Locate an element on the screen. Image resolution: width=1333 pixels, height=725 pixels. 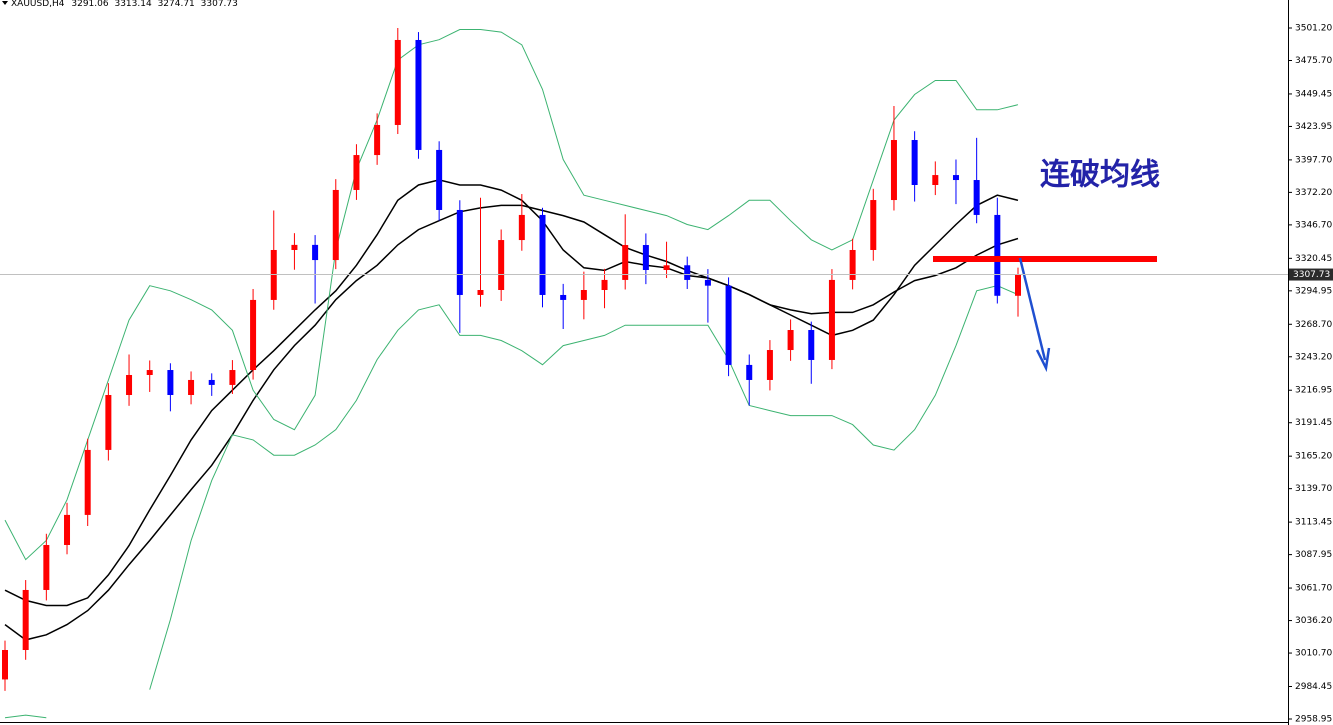
y-tick-label: 3010.70 is located at coordinates (1313, 654).